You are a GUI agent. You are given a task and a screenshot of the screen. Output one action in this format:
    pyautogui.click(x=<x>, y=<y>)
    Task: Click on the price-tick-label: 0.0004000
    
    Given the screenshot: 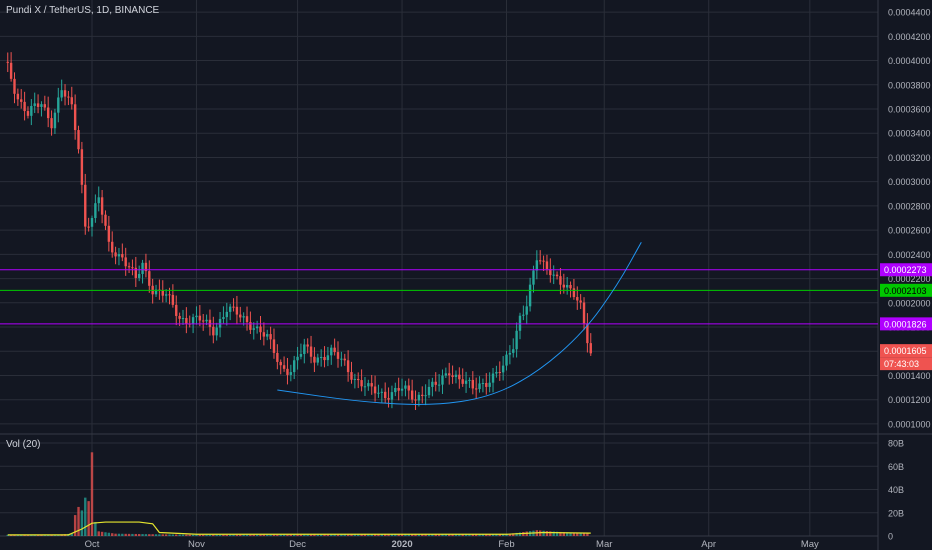 What is the action you would take?
    pyautogui.click(x=909, y=61)
    